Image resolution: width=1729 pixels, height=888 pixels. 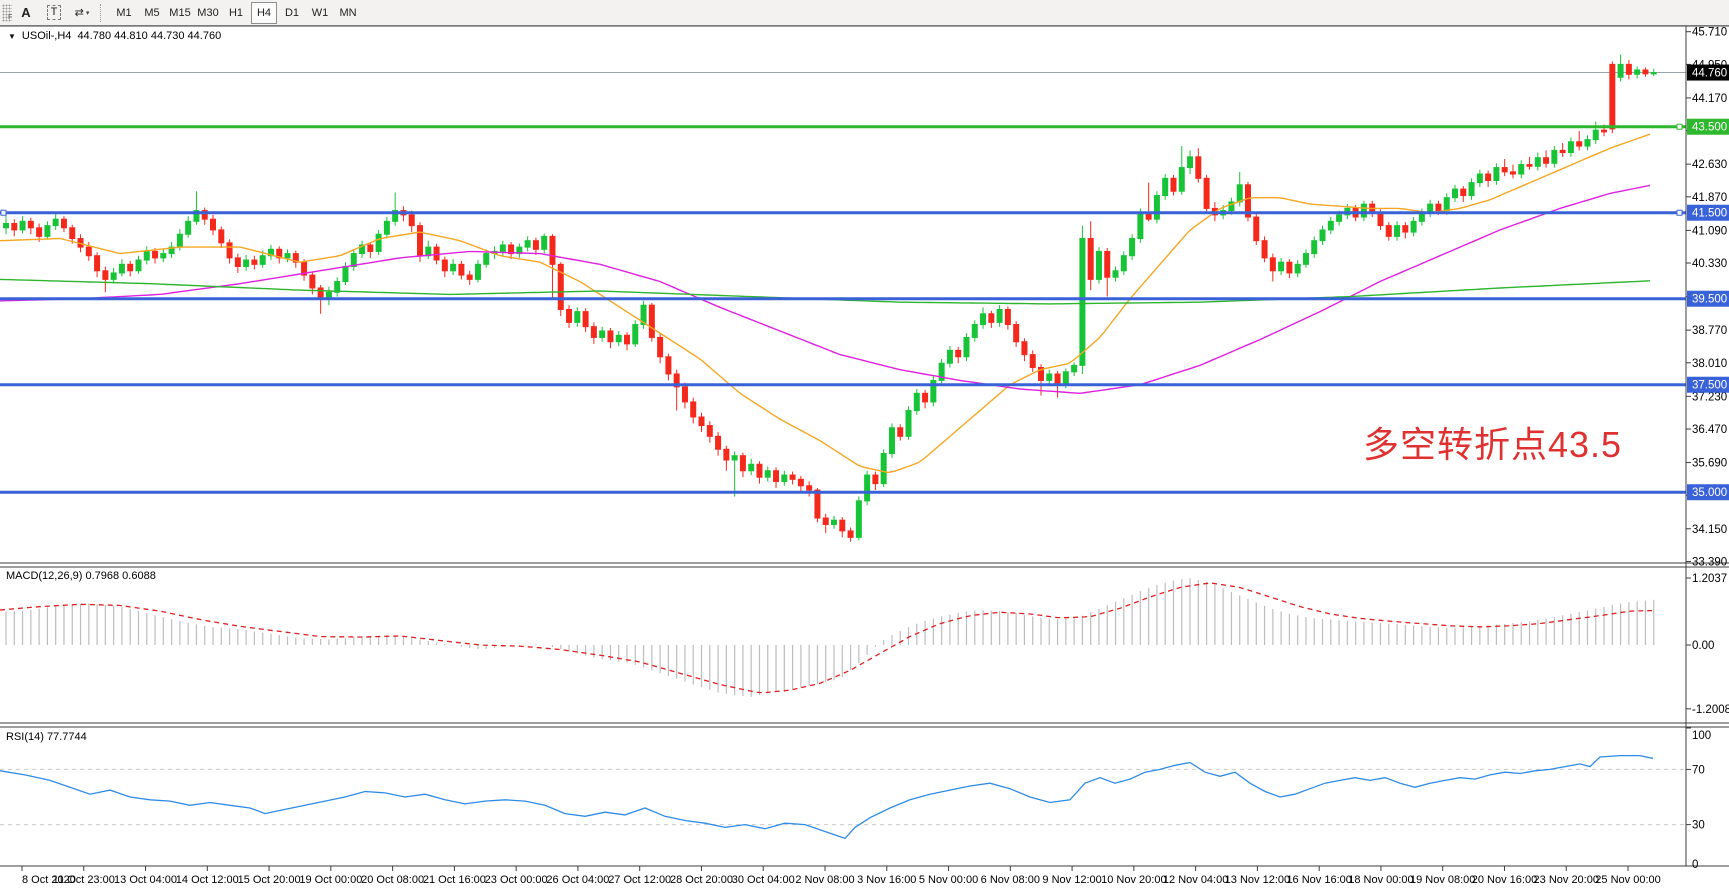 What do you see at coordinates (81, 576) in the screenshot?
I see `macd-indicator-label: MACD(12,26,9) 0.7968 0.6088` at bounding box center [81, 576].